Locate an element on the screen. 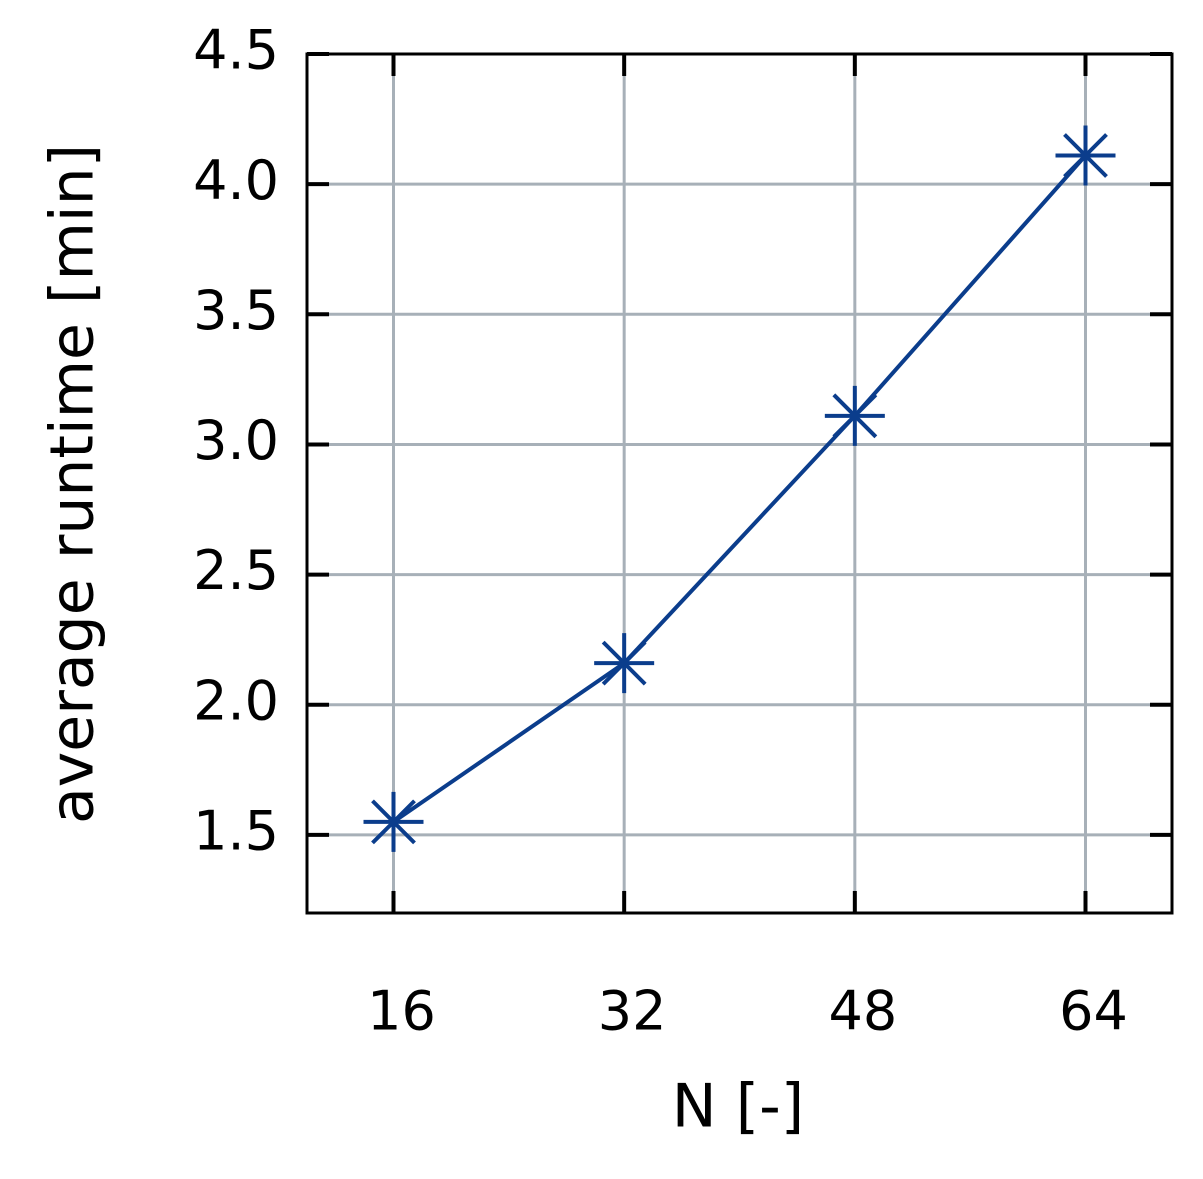 The width and height of the screenshot is (1203, 1179). y-tick-label: 3.0 is located at coordinates (236, 440).